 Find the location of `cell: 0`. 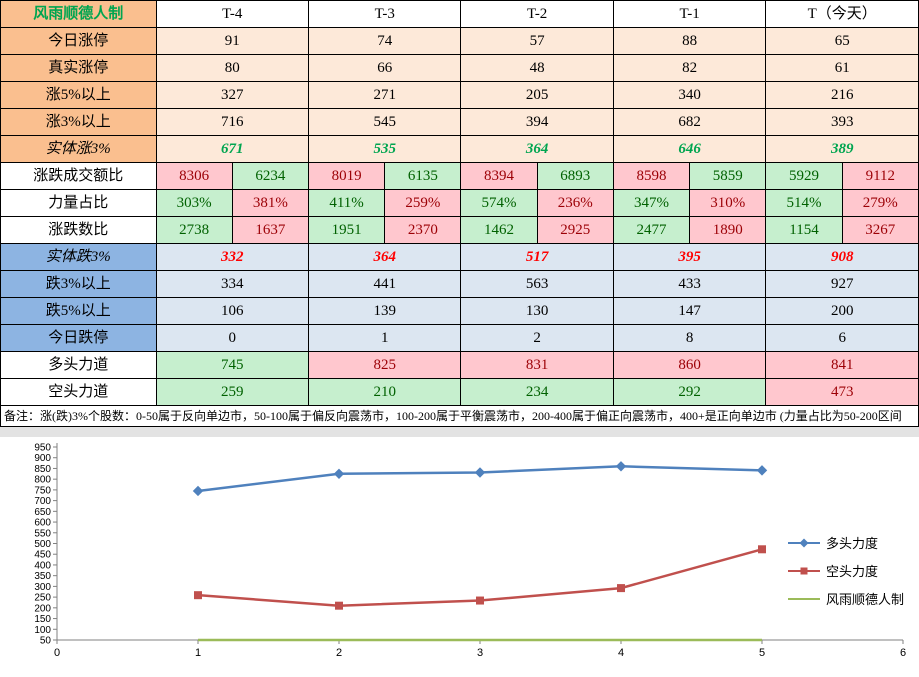

cell: 0 is located at coordinates (232, 338).